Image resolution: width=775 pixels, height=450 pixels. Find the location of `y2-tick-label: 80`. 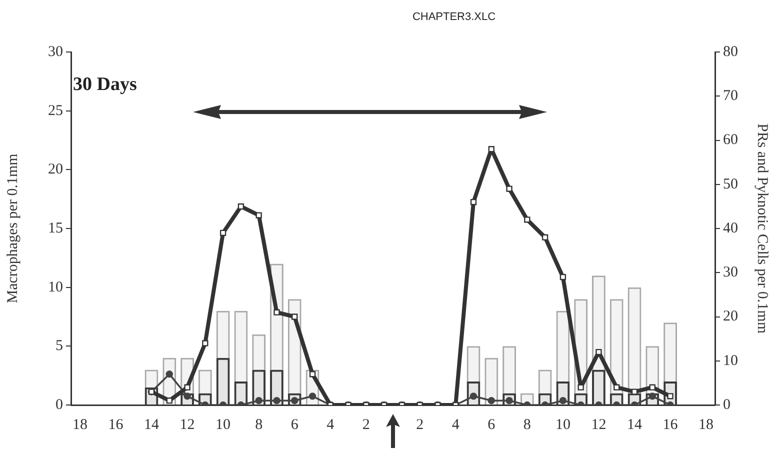

y2-tick-label: 80 is located at coordinates (730, 52).